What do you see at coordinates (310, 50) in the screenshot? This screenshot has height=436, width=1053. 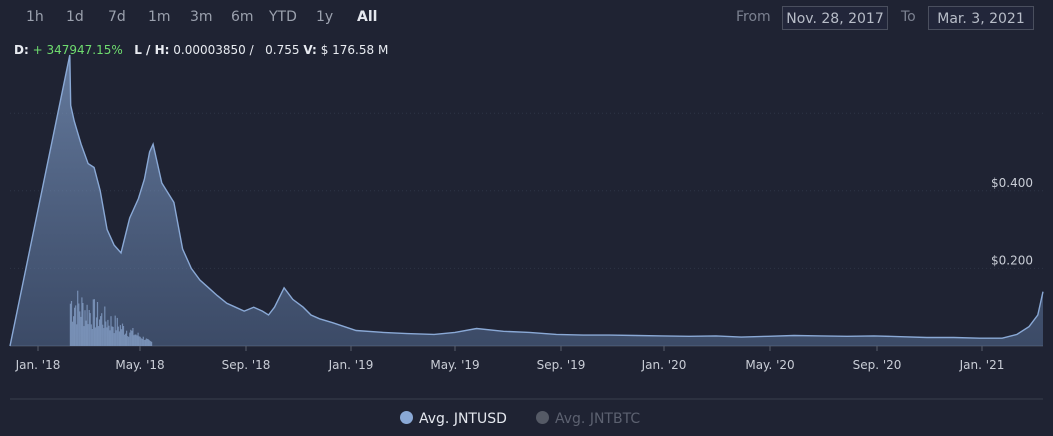 I see `volume-label: V:` at bounding box center [310, 50].